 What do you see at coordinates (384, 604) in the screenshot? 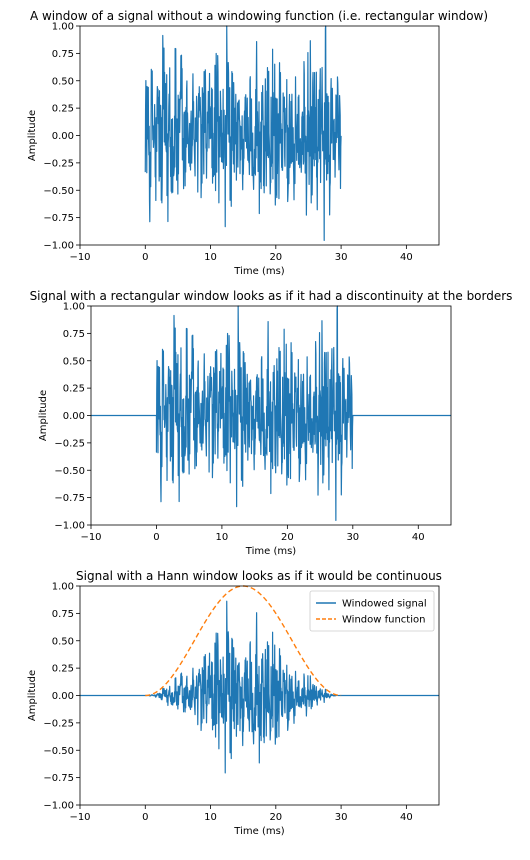
I see `legend-entry: Windowed signal` at bounding box center [384, 604].